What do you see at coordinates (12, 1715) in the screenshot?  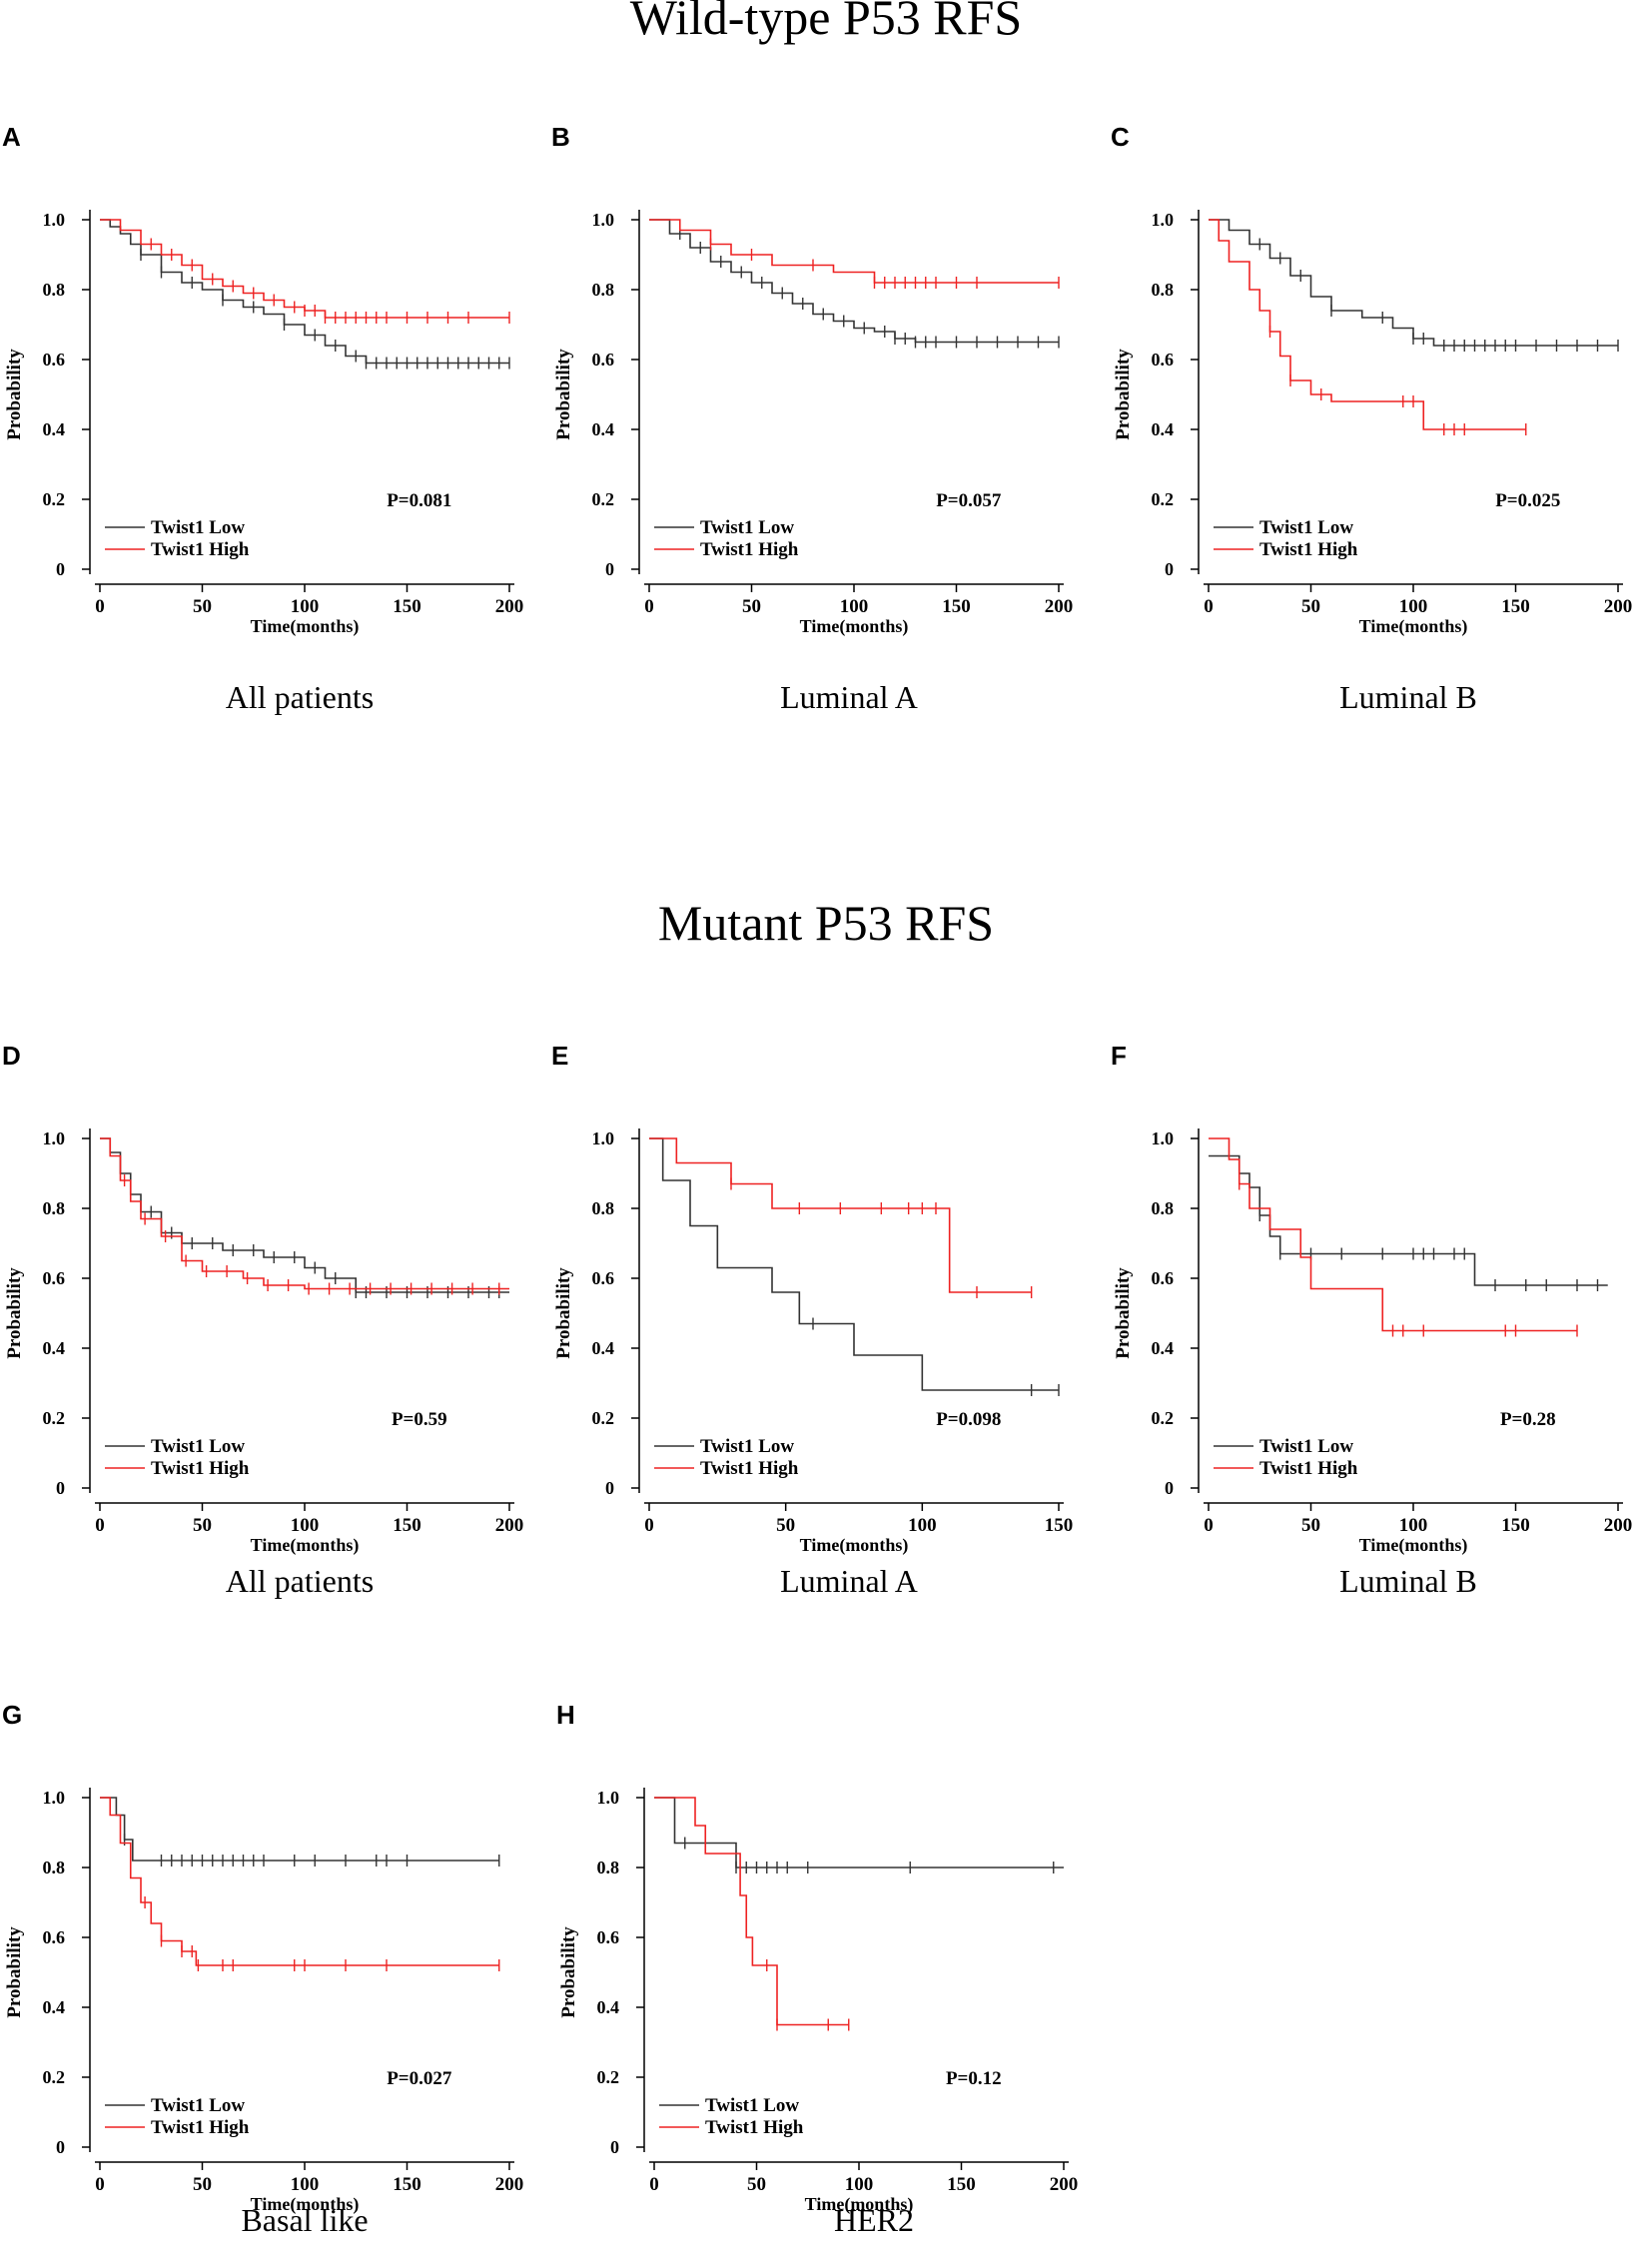 I see `panel-letter: G` at bounding box center [12, 1715].